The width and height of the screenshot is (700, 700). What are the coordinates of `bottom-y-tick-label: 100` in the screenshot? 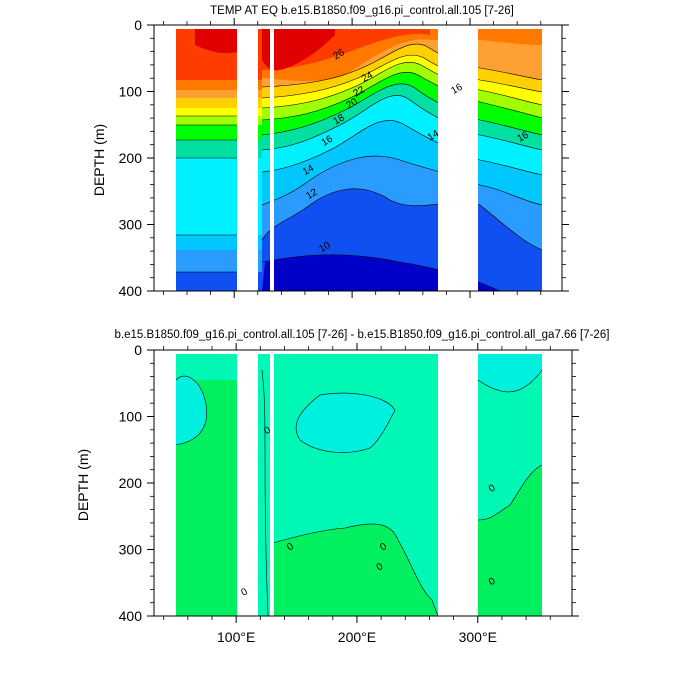 It's located at (131, 417).